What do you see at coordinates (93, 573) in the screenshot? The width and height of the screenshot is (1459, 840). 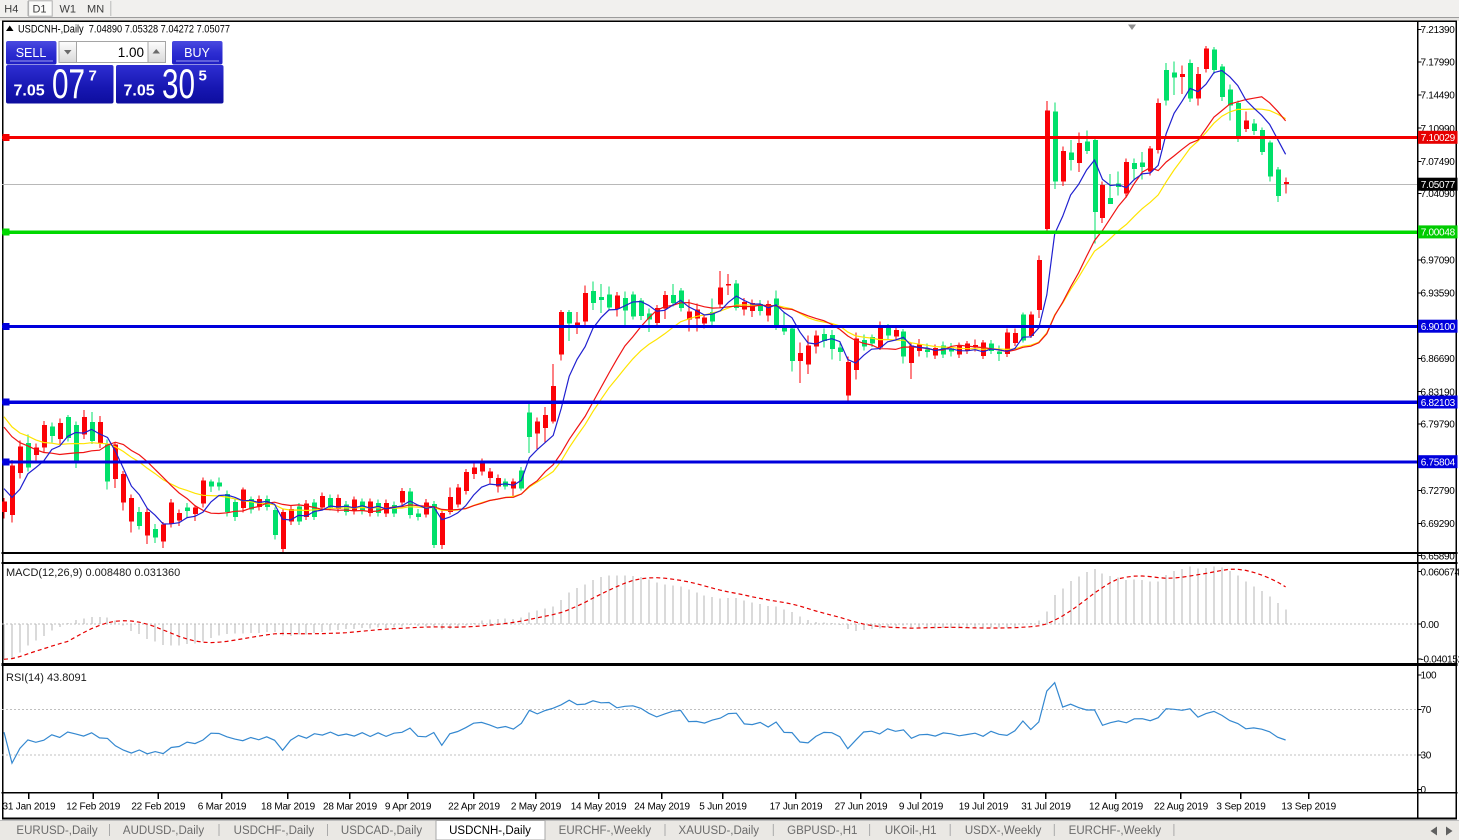 I see `svg-text:MACD(12,26,9) 0.008480 0.03136: MACD(12,26,9) 0.008480 0.031360` at bounding box center [93, 573].